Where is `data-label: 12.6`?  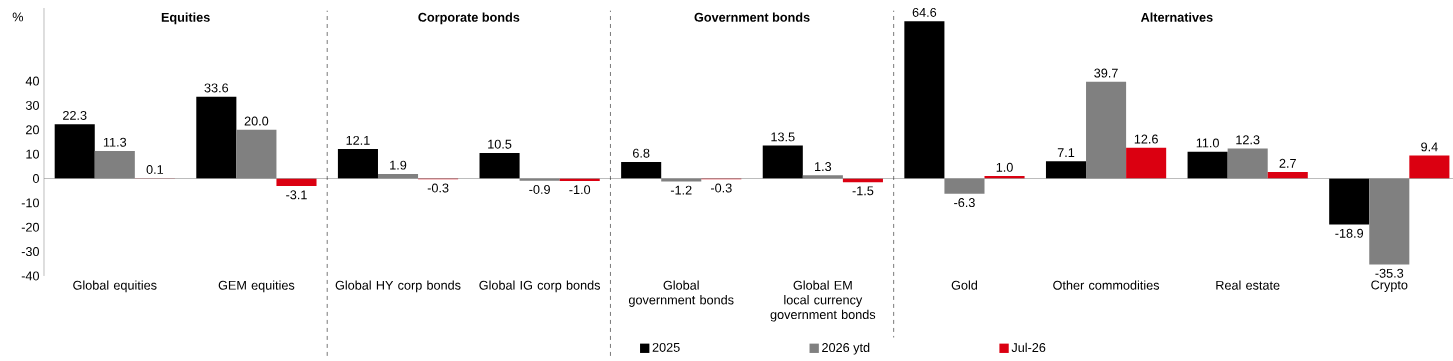 data-label: 12.6 is located at coordinates (1146, 139).